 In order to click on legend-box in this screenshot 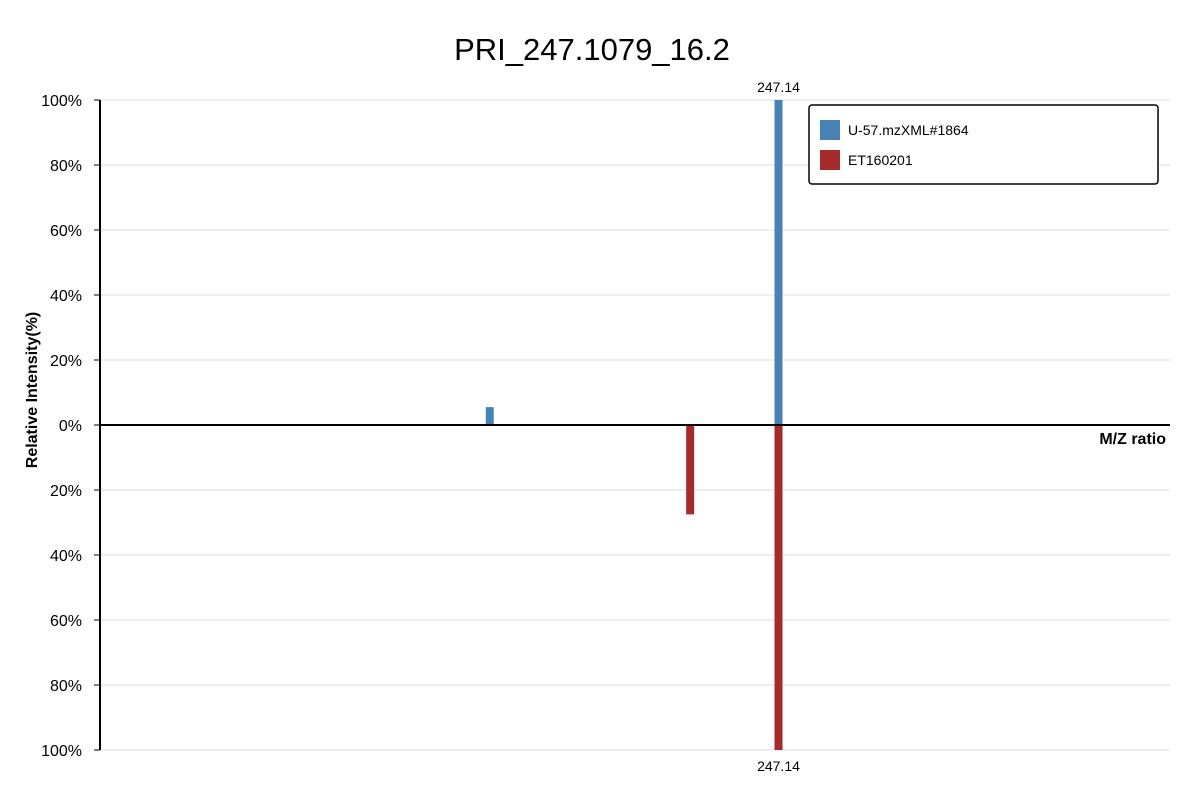, I will do `click(983, 144)`.